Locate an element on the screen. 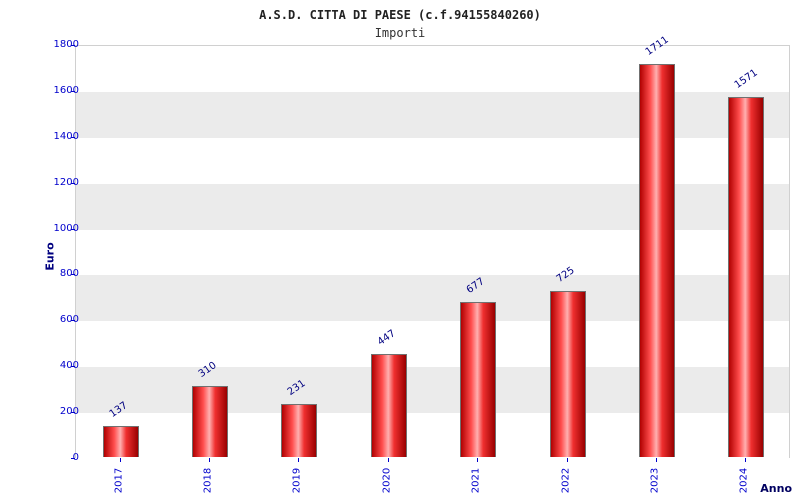 The image size is (800, 500). y-tick-label: 1200 is located at coordinates (66, 182).